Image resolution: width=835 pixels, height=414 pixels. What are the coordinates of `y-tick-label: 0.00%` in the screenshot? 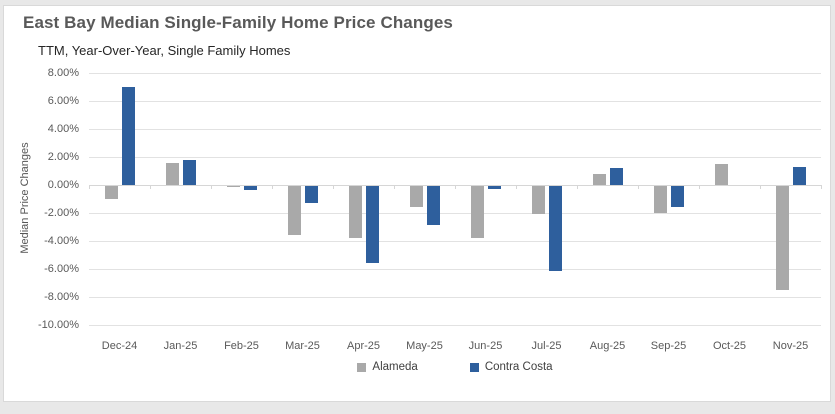 It's located at (63, 185).